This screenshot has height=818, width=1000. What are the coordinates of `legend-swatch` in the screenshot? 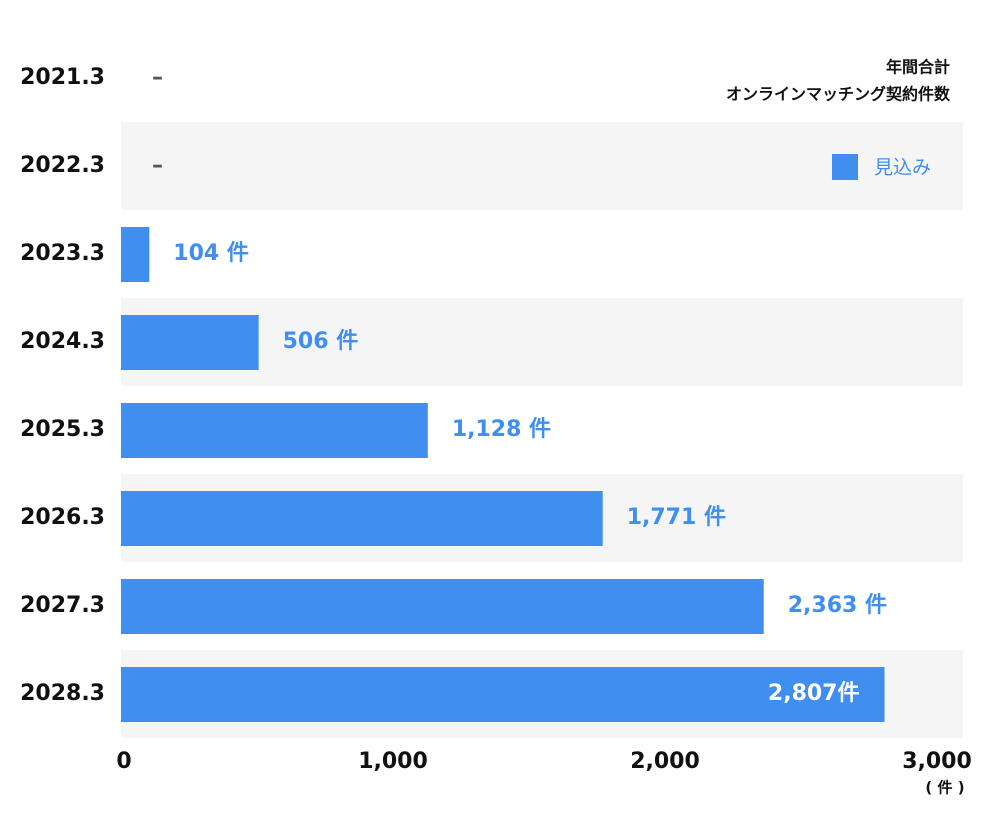 It's located at (845, 167).